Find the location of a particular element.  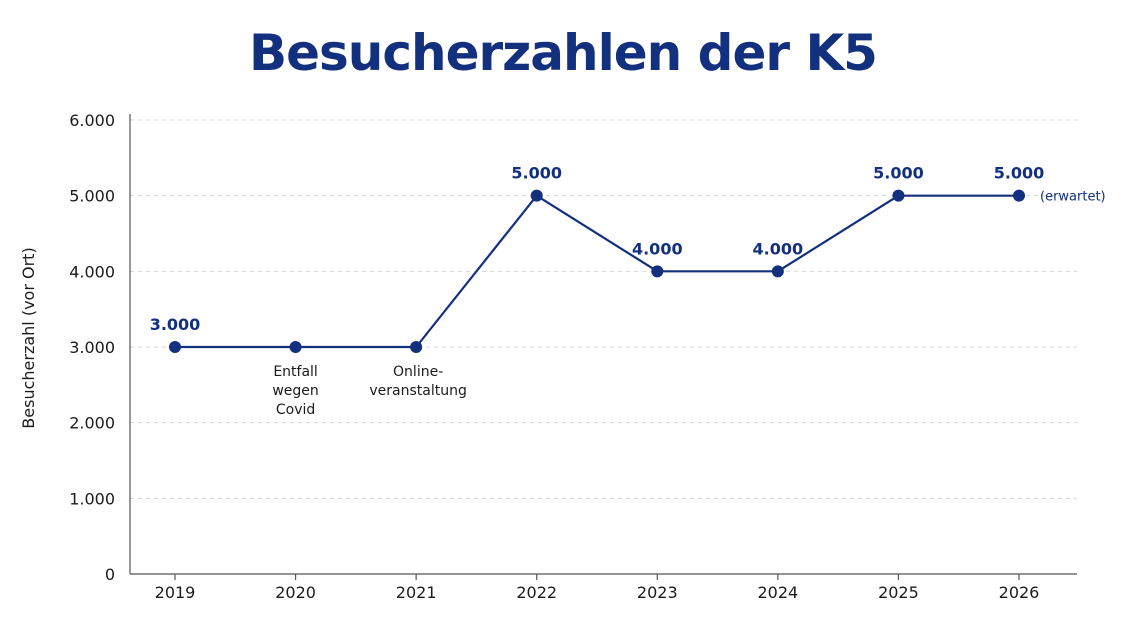

annotation-line: Online- is located at coordinates (418, 372).